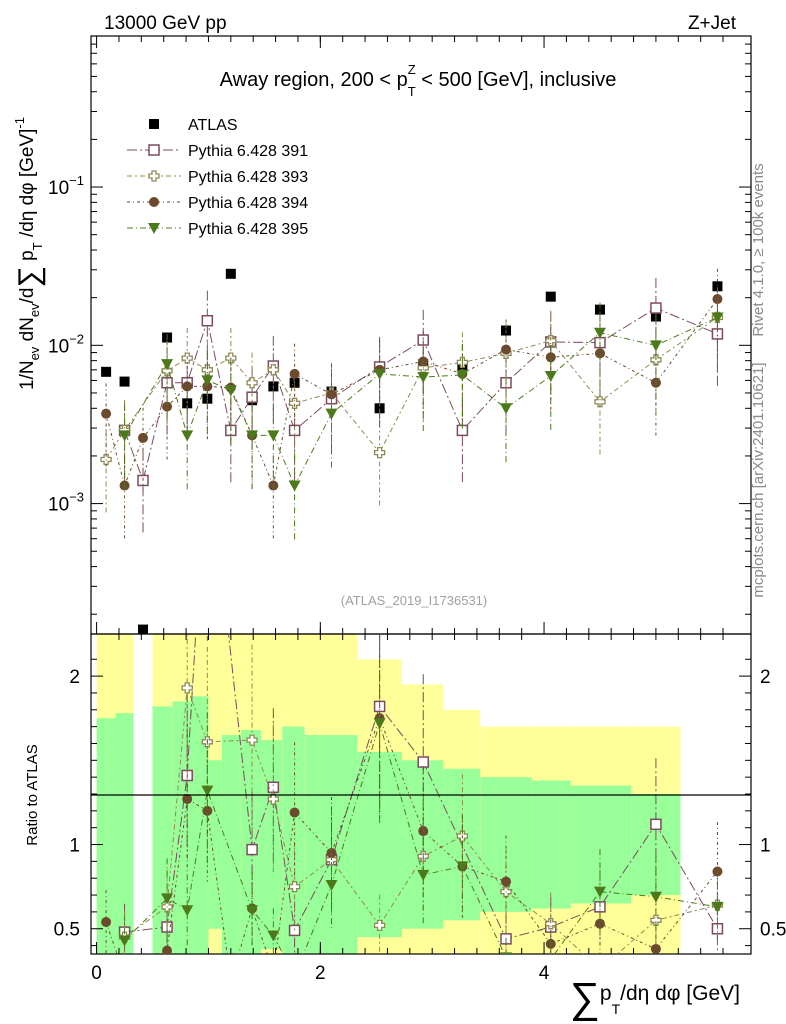 The height and width of the screenshot is (1024, 786). I want to click on y-tick-label: 10⁻², so click(66, 344).